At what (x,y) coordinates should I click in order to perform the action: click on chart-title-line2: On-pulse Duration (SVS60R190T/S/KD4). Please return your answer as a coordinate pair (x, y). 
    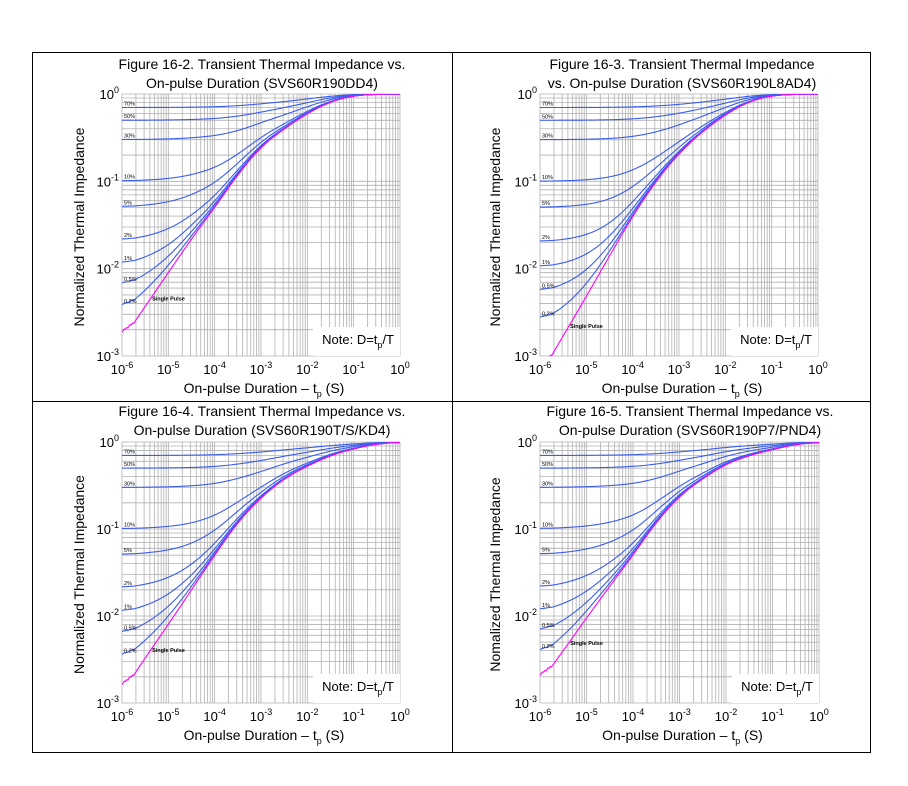
    Looking at the image, I should click on (262, 430).